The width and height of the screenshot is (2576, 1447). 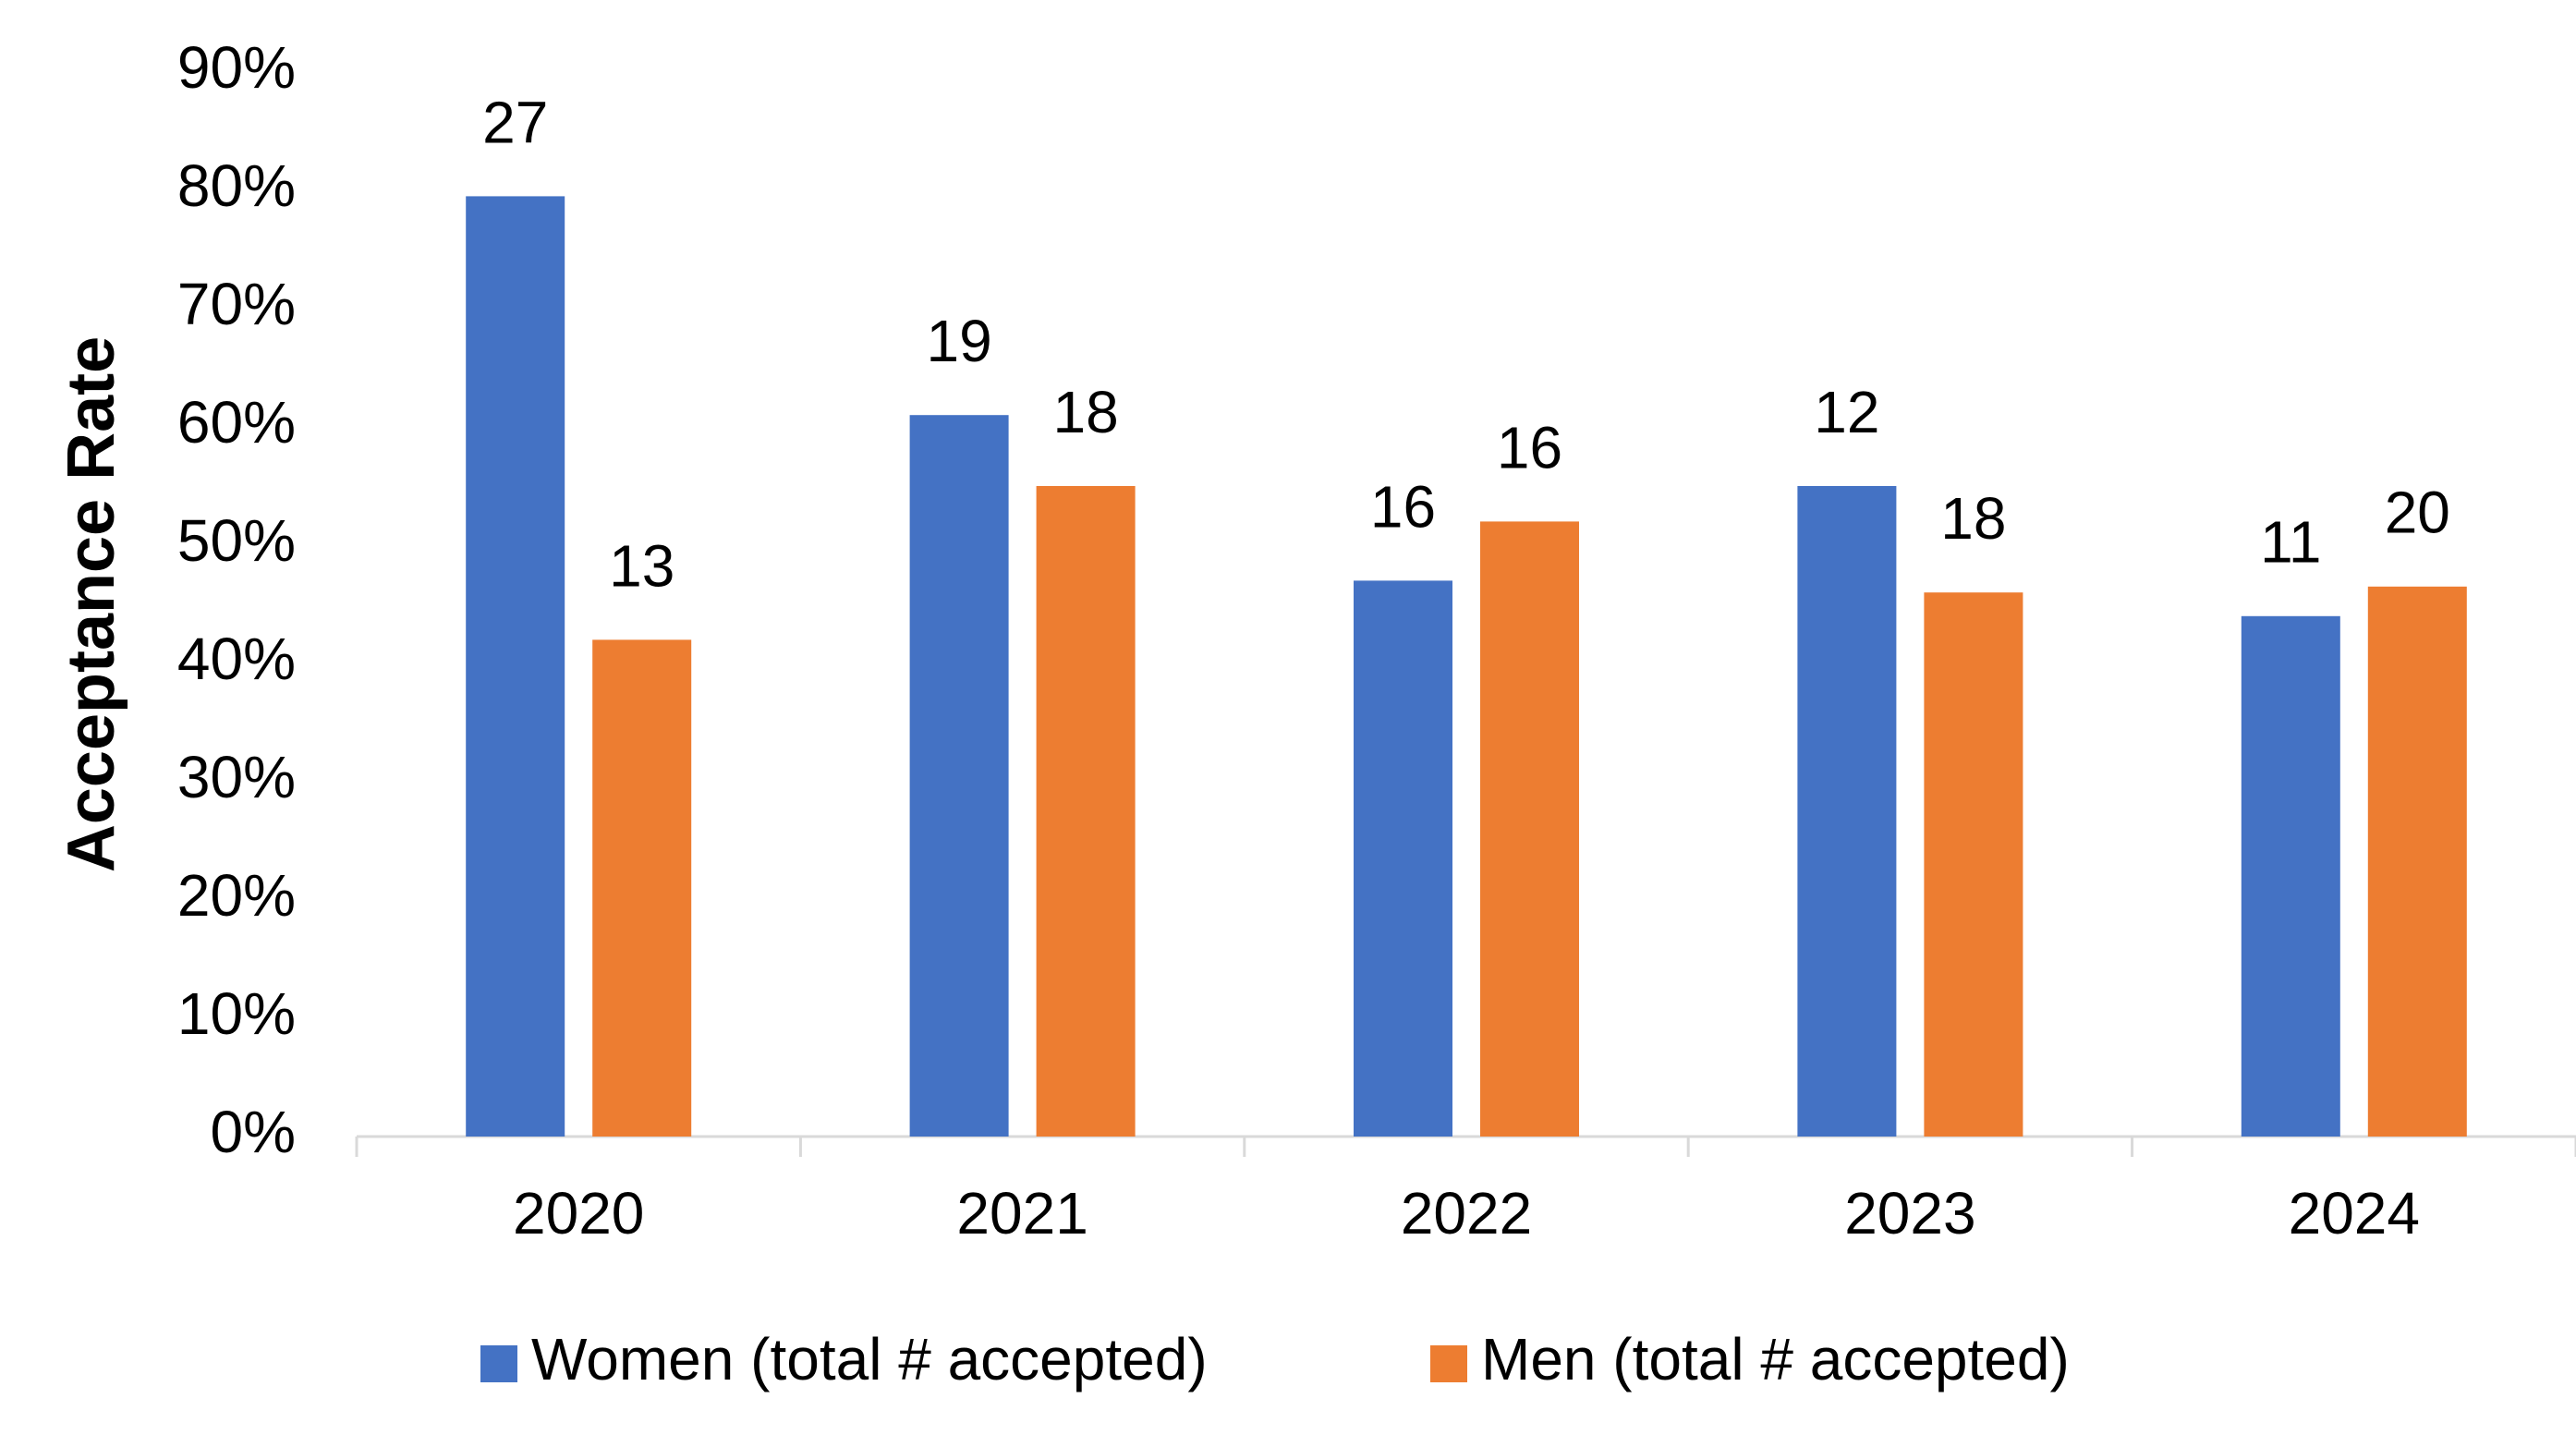 What do you see at coordinates (254, 1132) in the screenshot?
I see `y-tick-label: 0%` at bounding box center [254, 1132].